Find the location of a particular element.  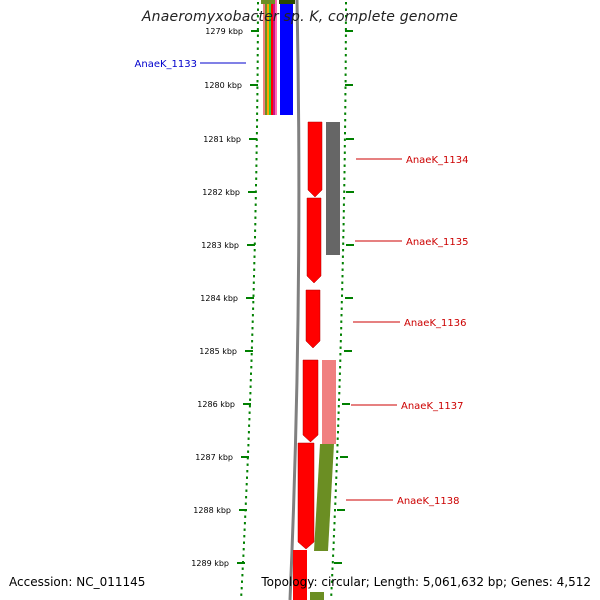

tick-label: 1282 kbp is located at coordinates (221, 192).